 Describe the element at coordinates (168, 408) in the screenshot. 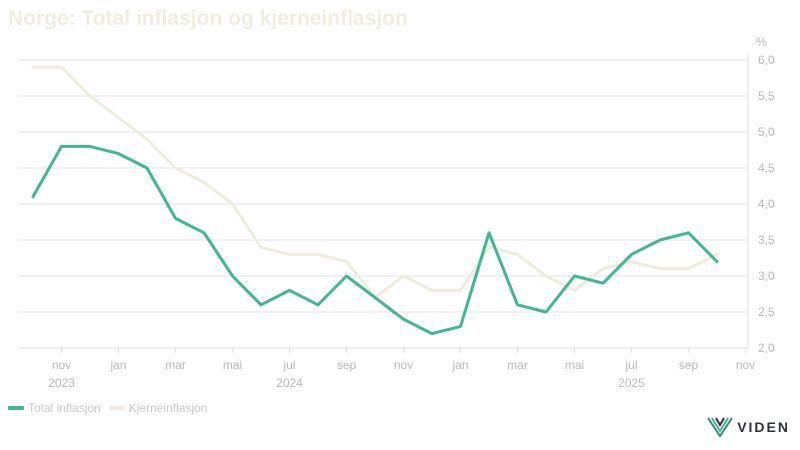

I see `legend-label-core: Kjerneinflasjon` at that location.